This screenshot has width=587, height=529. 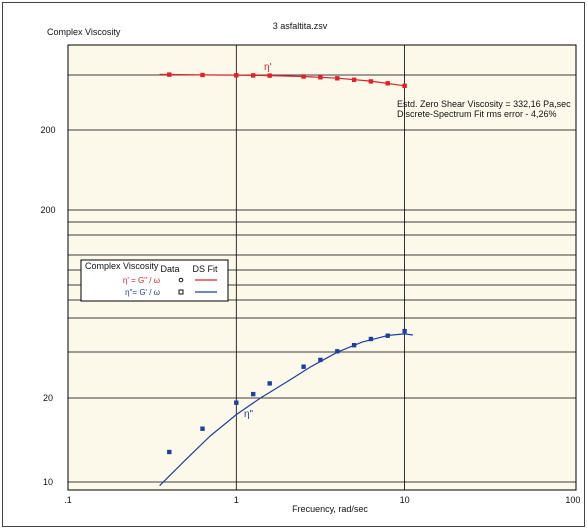 I want to click on y-tick-label-1: 200, so click(x=47, y=210).